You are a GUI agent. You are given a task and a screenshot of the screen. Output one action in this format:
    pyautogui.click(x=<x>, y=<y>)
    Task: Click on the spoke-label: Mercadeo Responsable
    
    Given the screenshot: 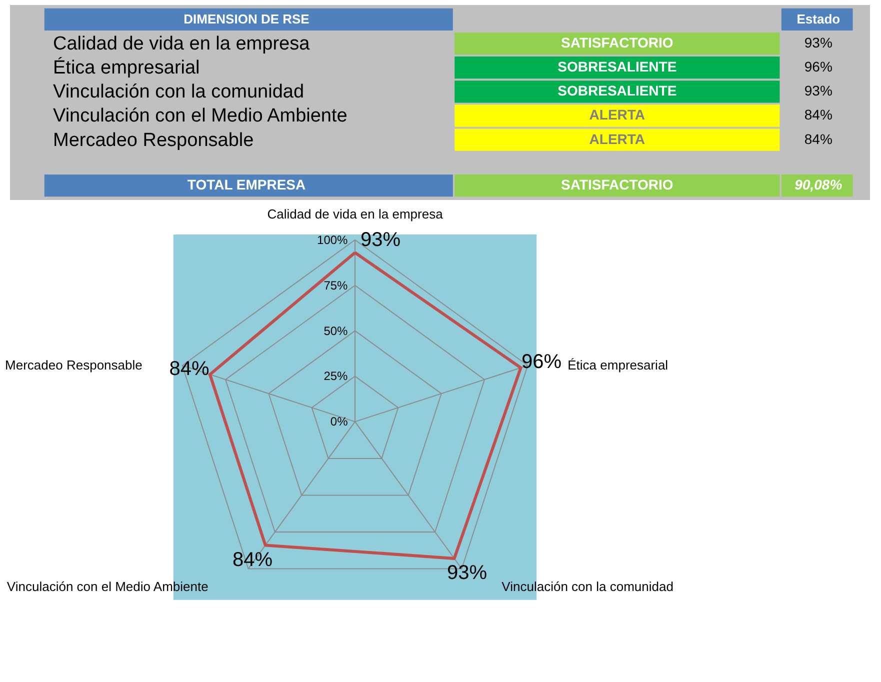 What is the action you would take?
    pyautogui.click(x=73, y=365)
    